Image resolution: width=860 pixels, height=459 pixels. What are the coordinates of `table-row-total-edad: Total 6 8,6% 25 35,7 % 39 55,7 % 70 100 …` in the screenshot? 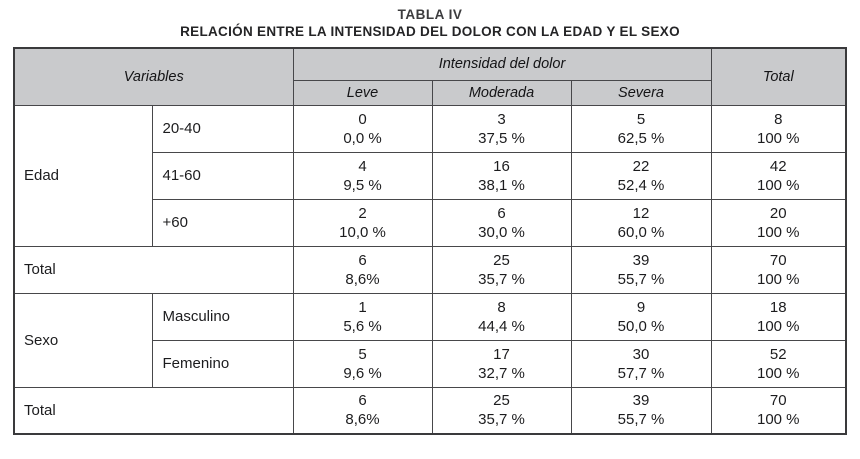 It's located at (430, 269).